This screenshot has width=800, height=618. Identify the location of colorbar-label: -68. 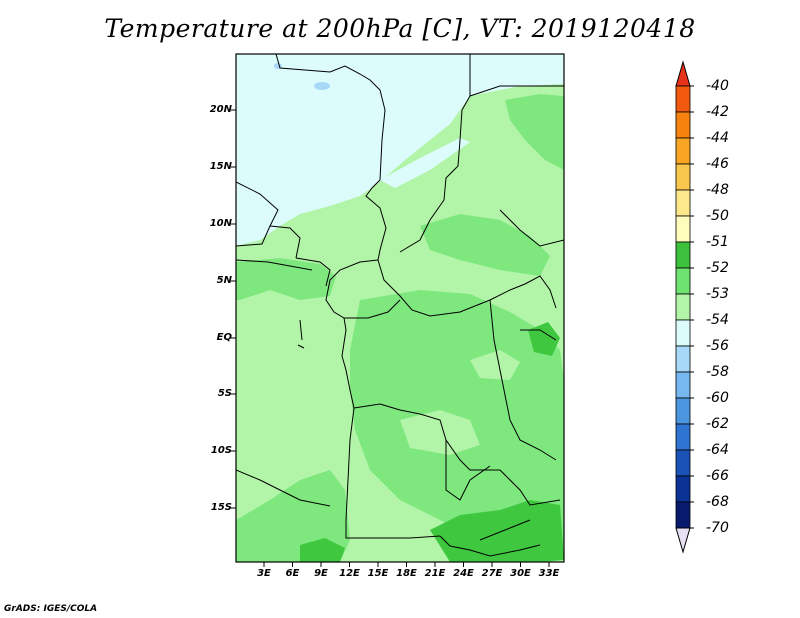
(717, 502).